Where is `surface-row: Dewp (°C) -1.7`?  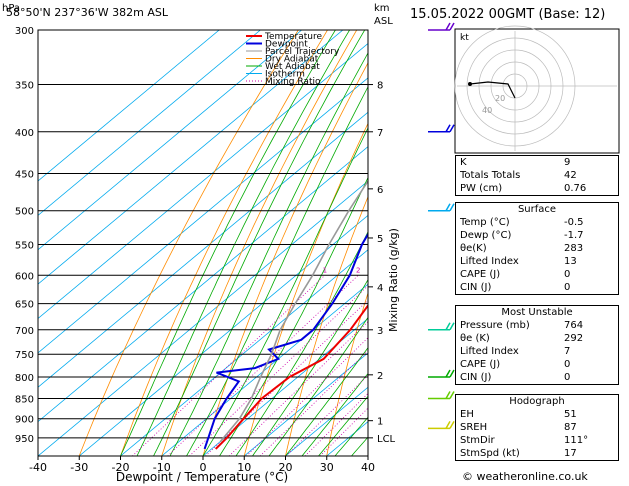 surface-row: Dewp (°C) -1.7 is located at coordinates (522, 235).